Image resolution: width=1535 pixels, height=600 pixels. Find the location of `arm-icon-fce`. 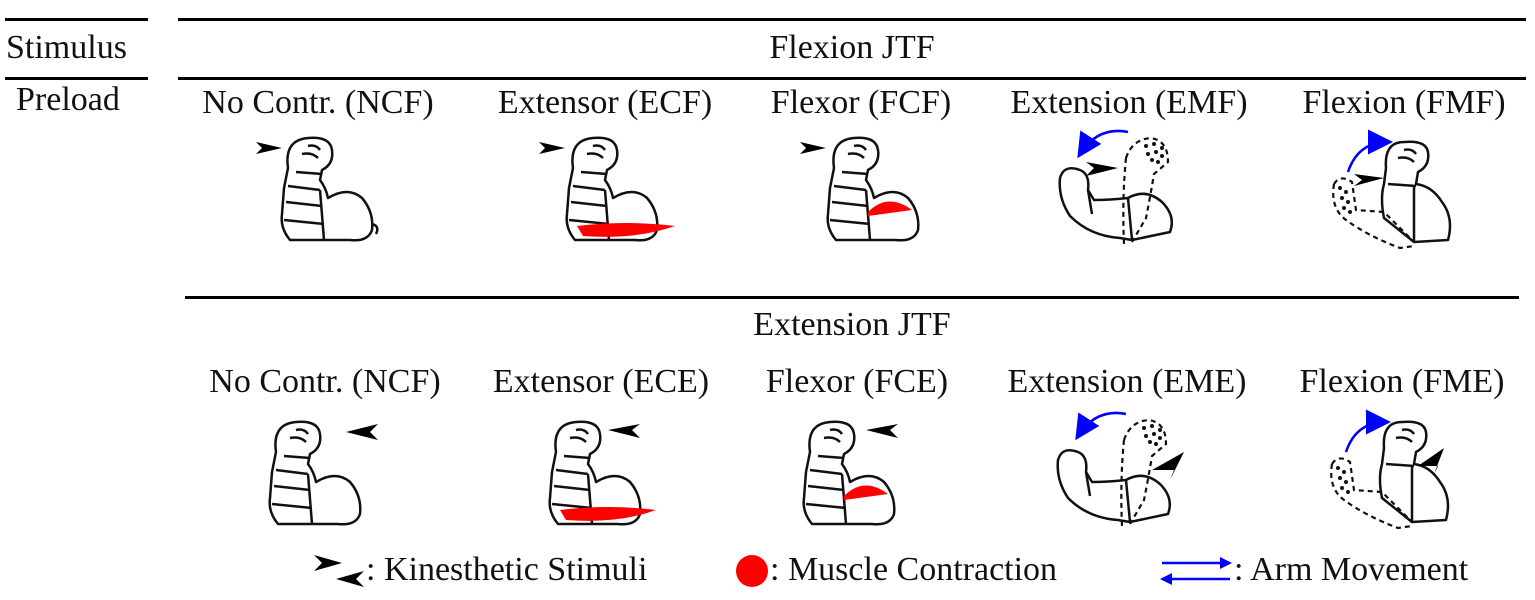

arm-icon-fce is located at coordinates (850, 473).